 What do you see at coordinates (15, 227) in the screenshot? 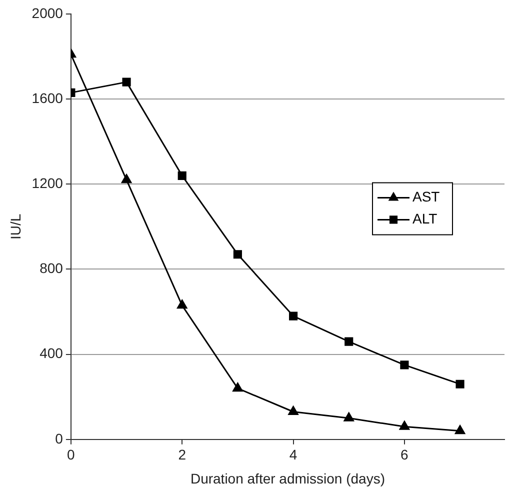
I see `y-axis-title: IU/L` at bounding box center [15, 227].